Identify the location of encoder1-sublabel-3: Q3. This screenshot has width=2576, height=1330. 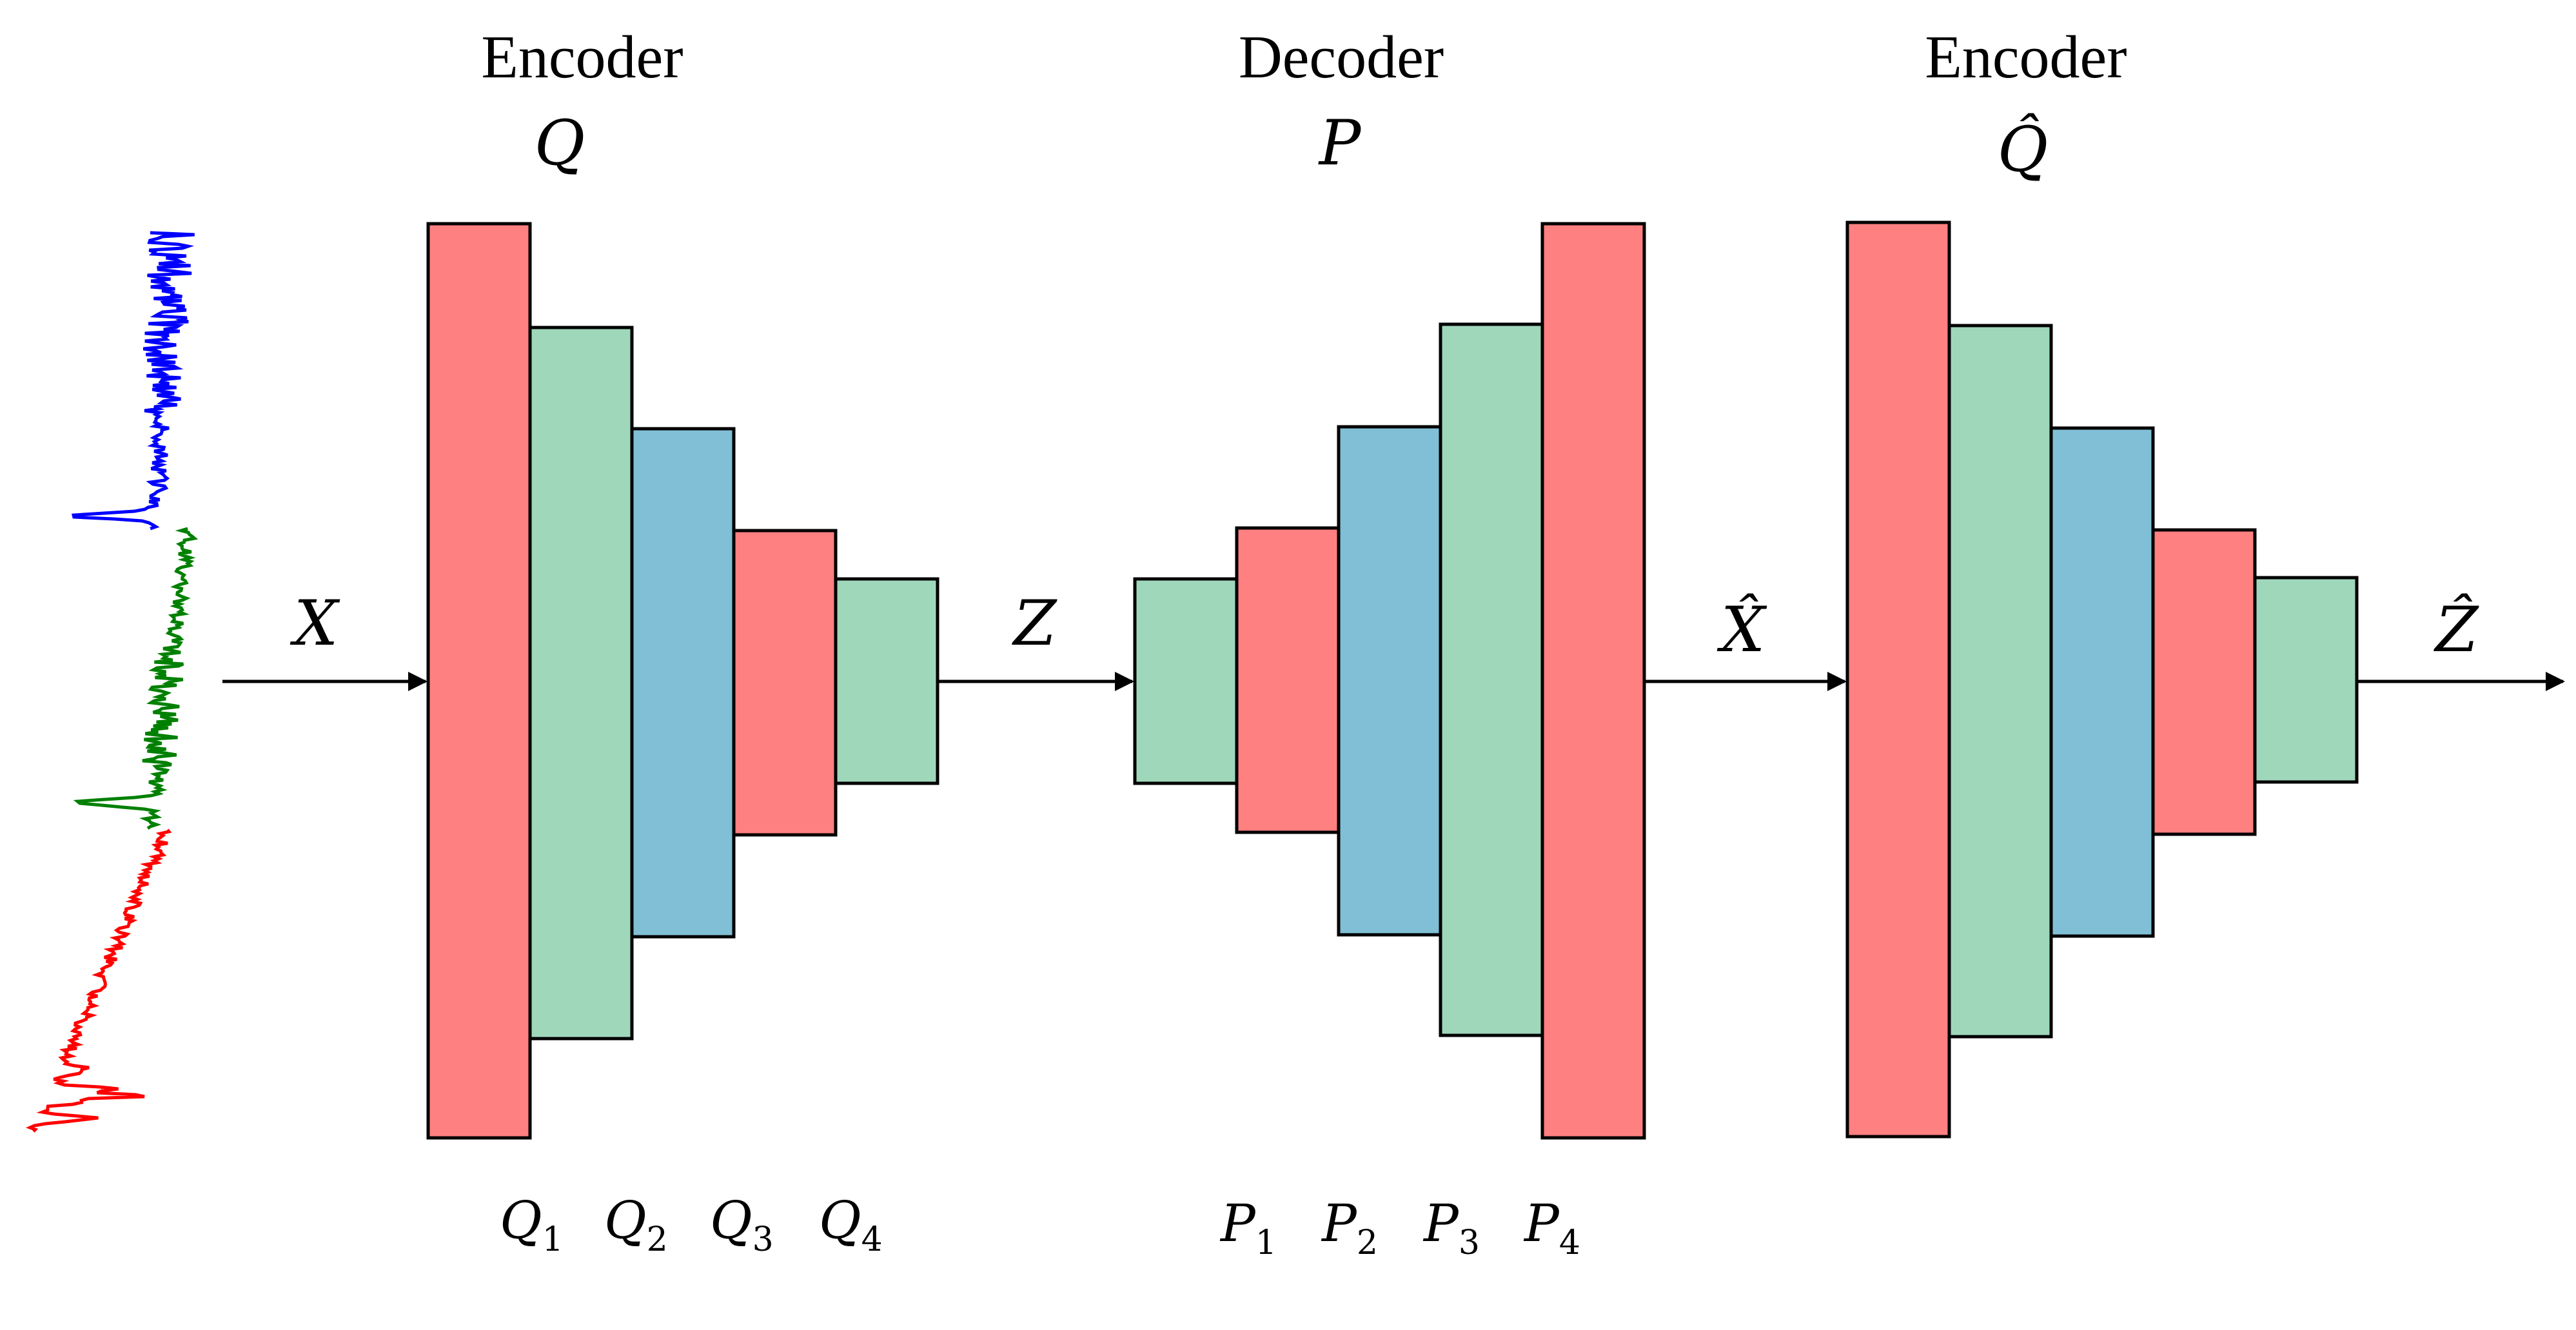
(742, 1224).